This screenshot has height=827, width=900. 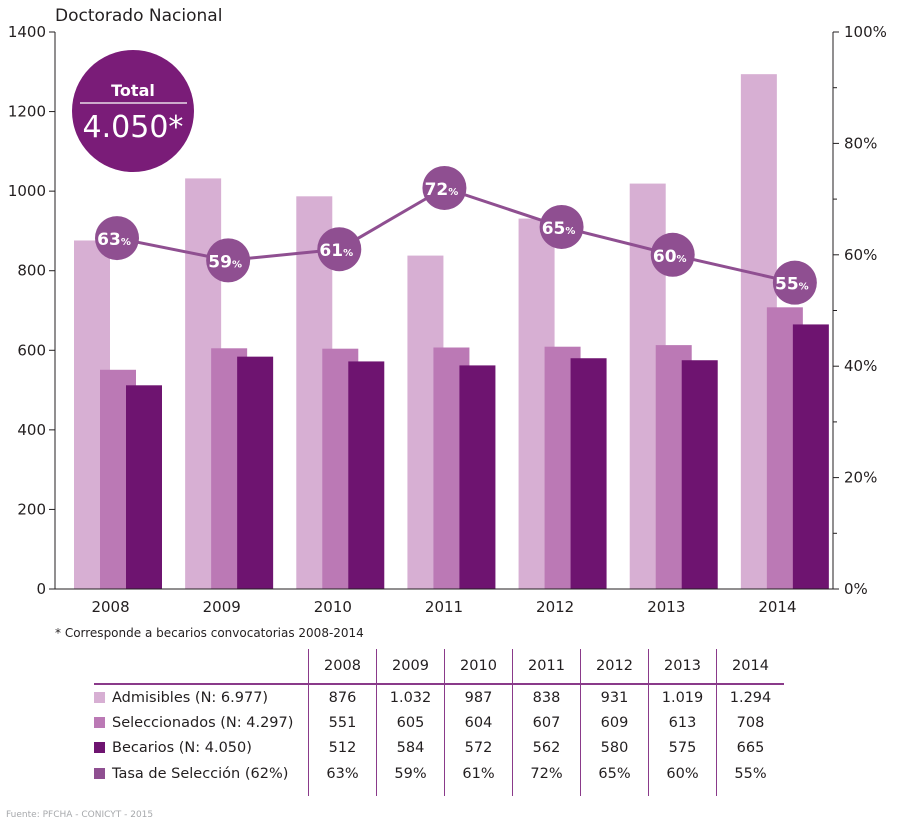 What do you see at coordinates (201, 778) in the screenshot?
I see `table-row-label: Tasa de Selección (62%)` at bounding box center [201, 778].